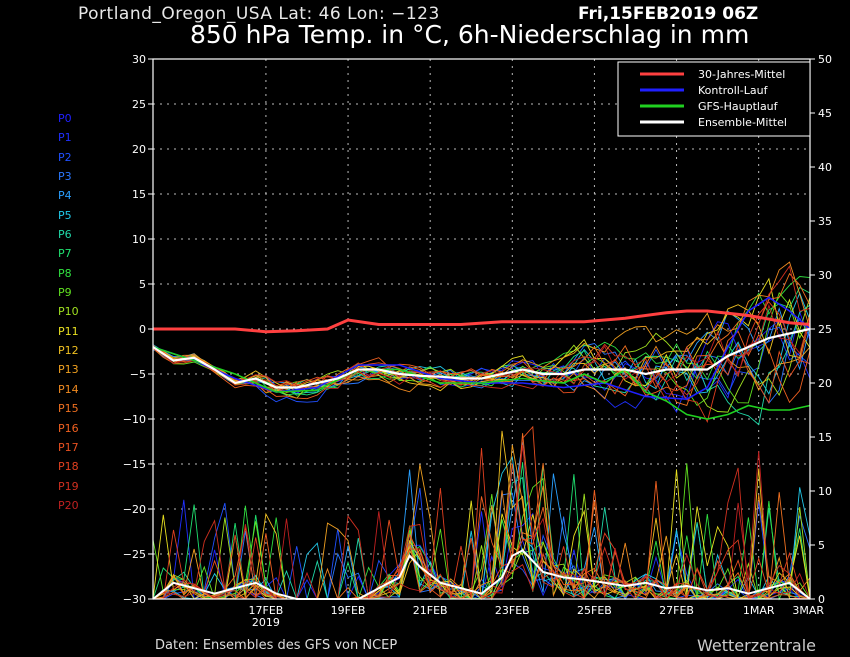 The image size is (850, 657). I want to click on y-left-tick-label: −15, so click(134, 464).